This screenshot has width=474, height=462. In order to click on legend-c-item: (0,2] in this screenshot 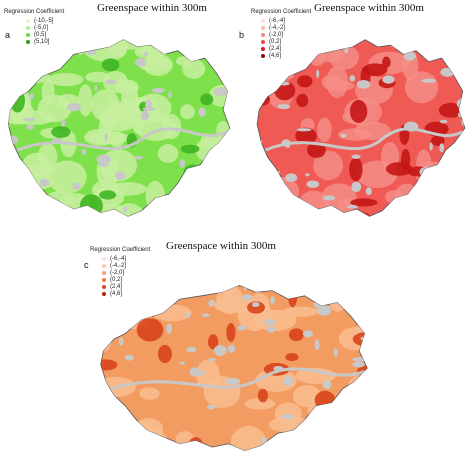, I will do `click(126, 279)`.